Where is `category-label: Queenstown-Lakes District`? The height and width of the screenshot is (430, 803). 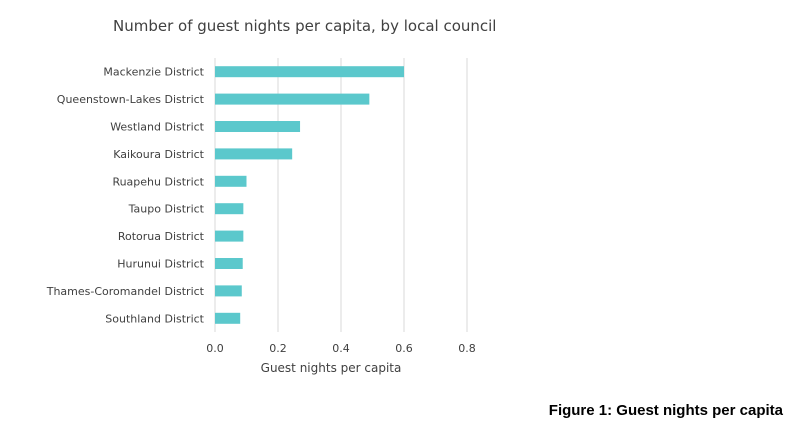
category-label: Queenstown-Lakes District is located at coordinates (131, 99).